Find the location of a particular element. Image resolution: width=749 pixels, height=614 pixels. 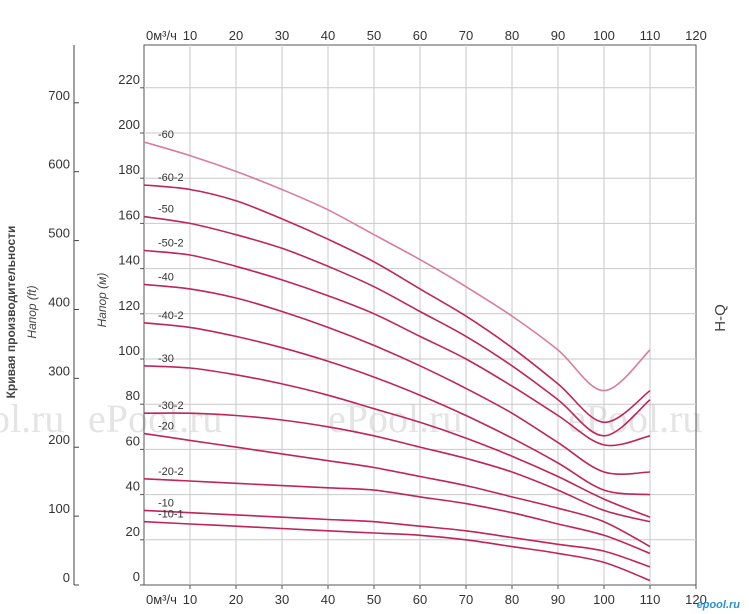

curve-label: -20 is located at coordinates (166, 427).